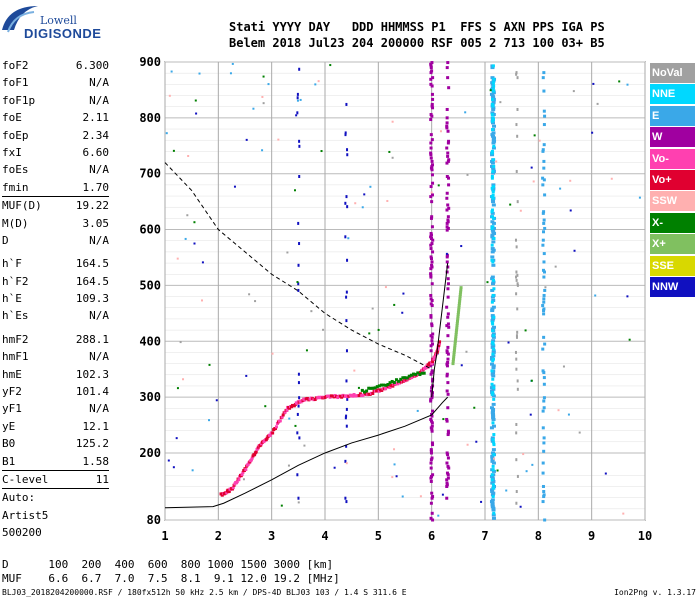  What do you see at coordinates (9, 426) in the screenshot?
I see `param-label: yE` at bounding box center [9, 426].